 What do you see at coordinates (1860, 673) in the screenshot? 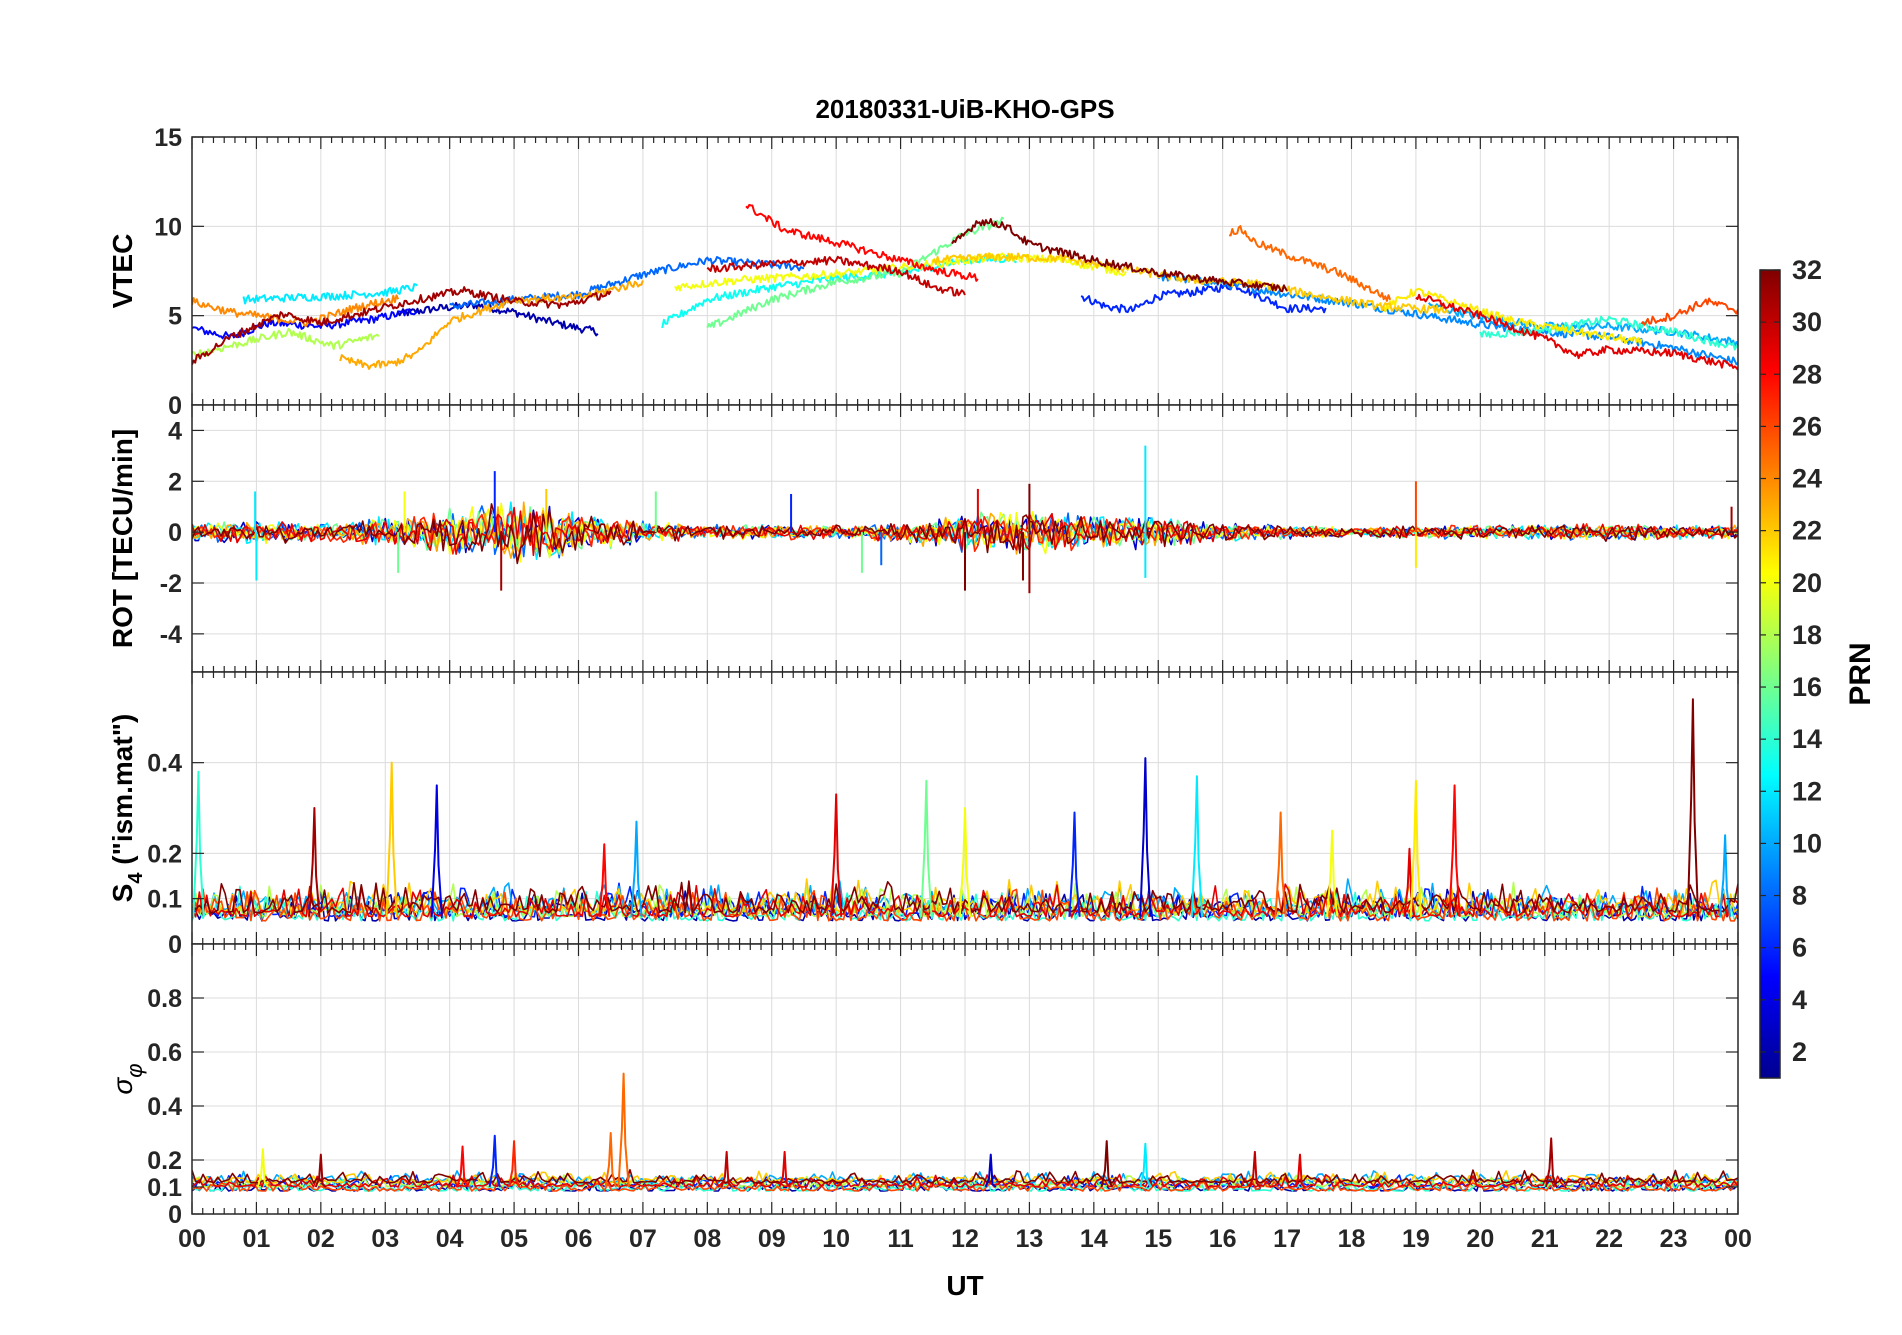
I see `colorbar-label: PRN` at bounding box center [1860, 673].